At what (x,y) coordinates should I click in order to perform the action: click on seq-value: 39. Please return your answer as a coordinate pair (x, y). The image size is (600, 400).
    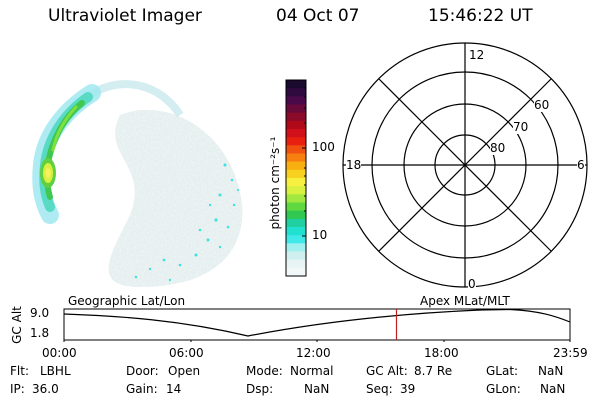
    Looking at the image, I should click on (408, 389).